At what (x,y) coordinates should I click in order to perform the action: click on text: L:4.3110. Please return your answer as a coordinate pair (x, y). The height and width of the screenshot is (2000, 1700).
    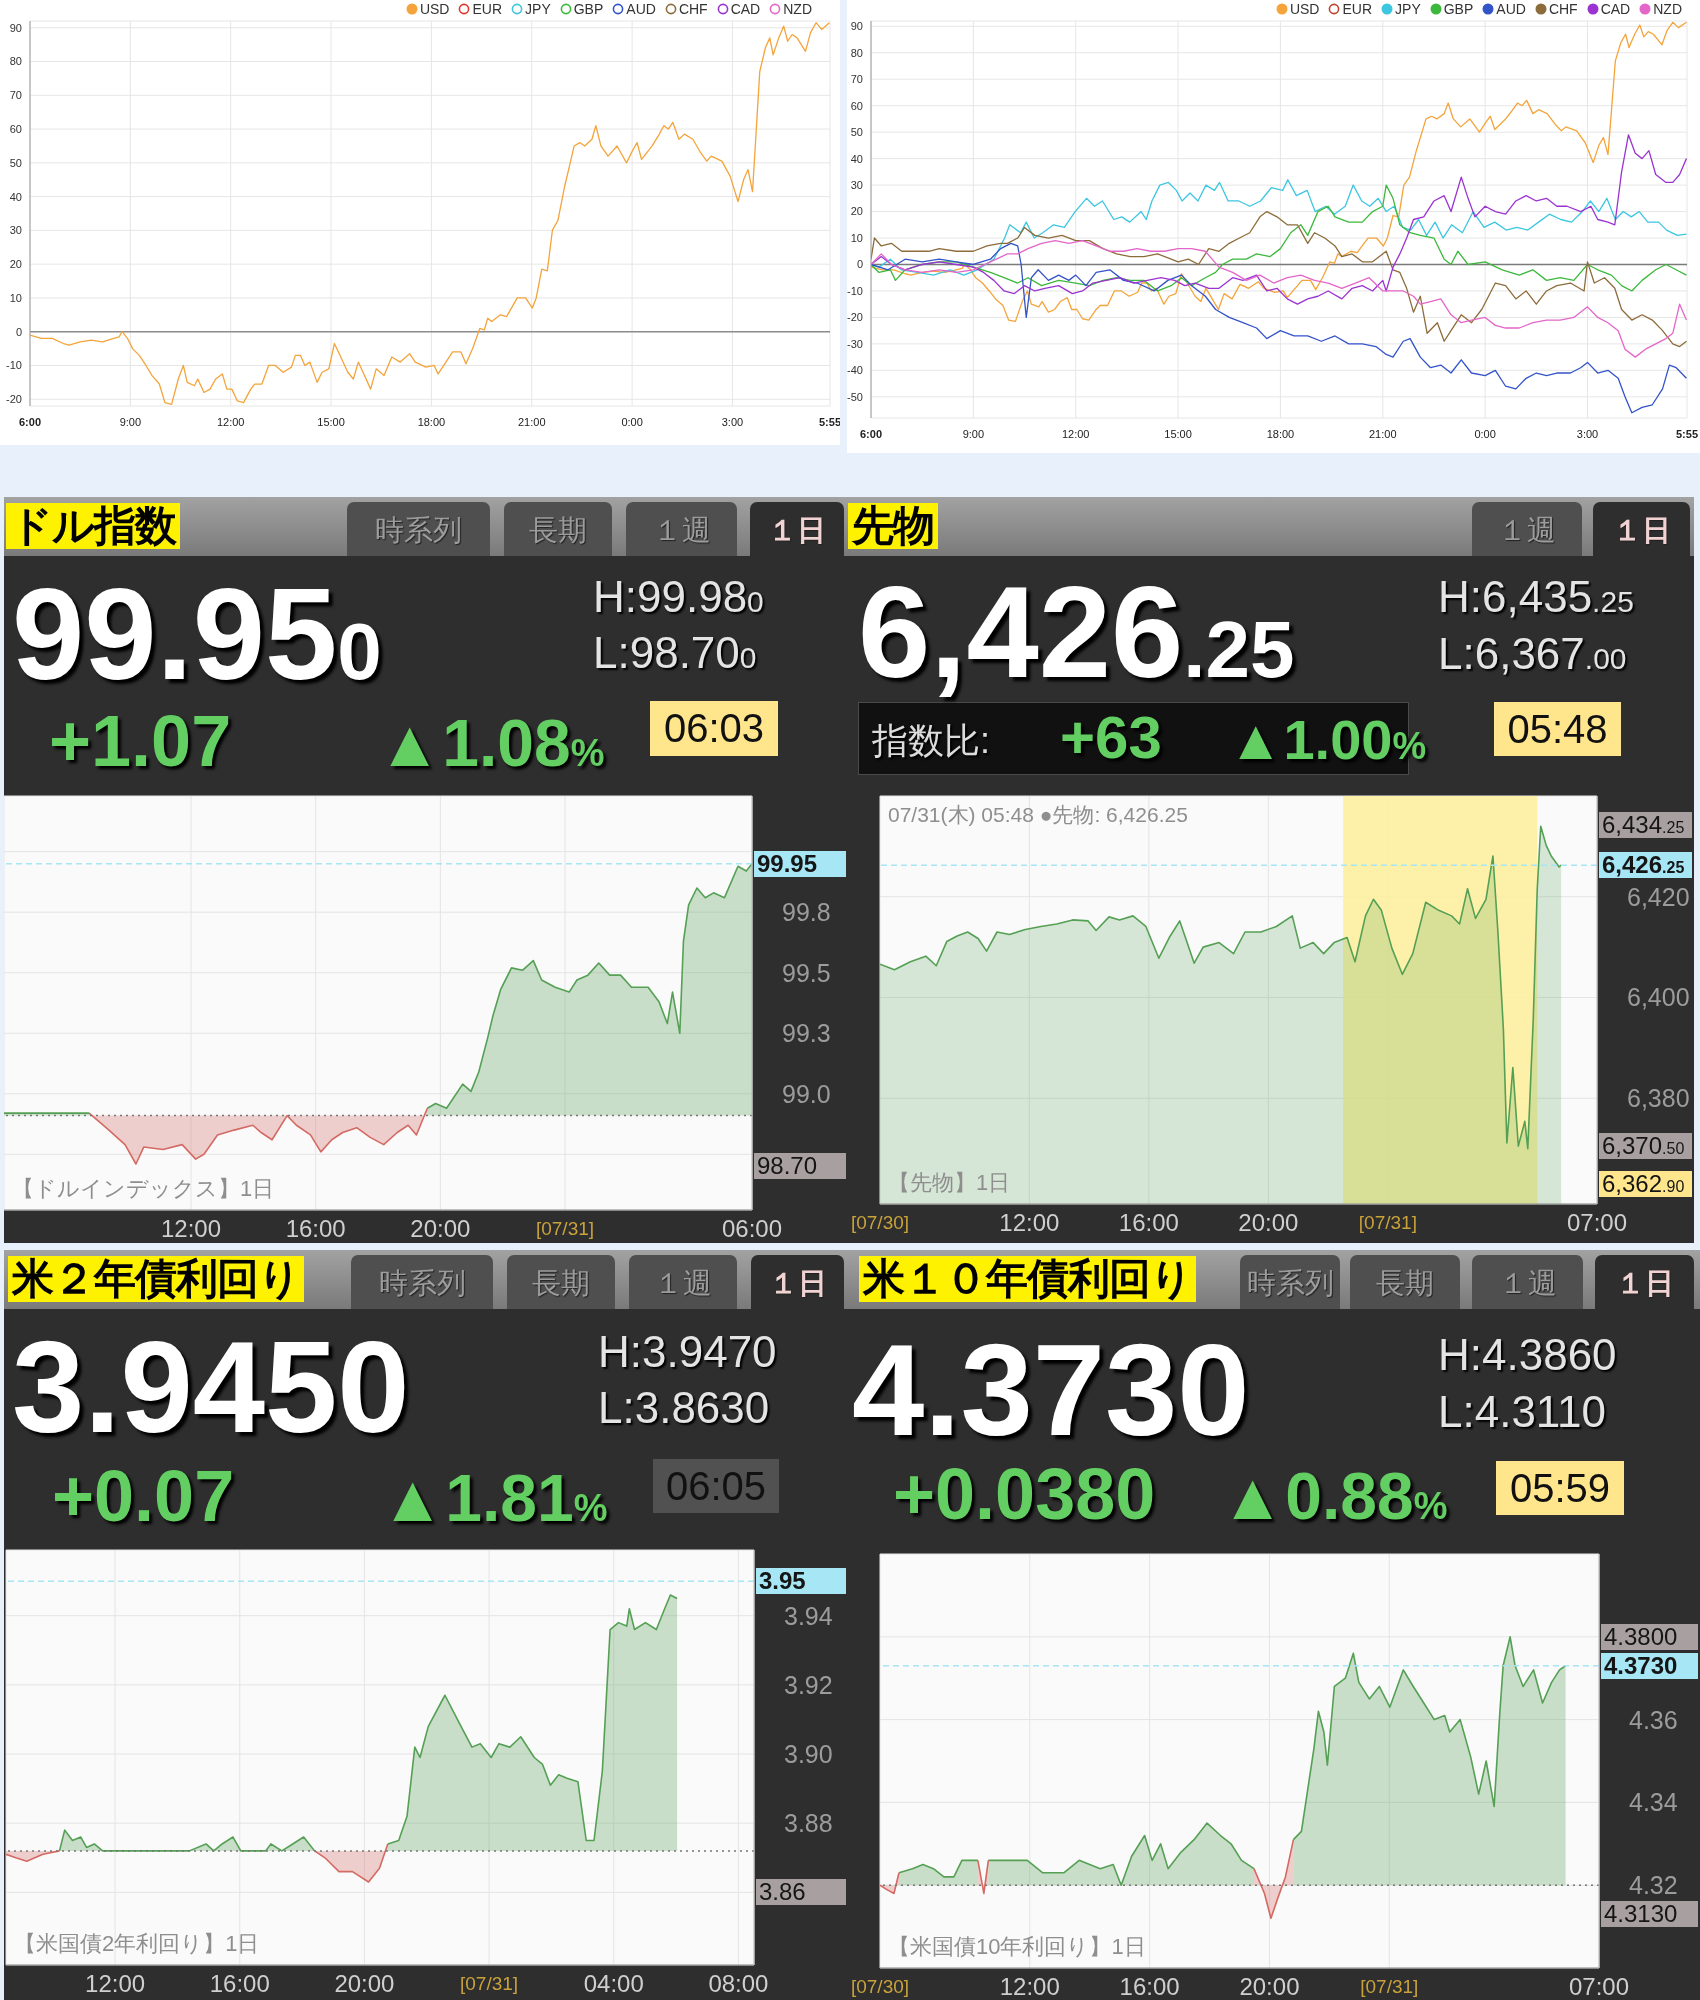
    Looking at the image, I should click on (1522, 1411).